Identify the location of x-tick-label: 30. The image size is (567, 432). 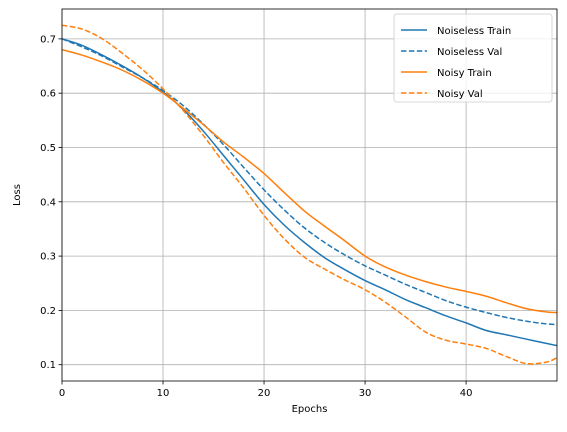
(365, 393).